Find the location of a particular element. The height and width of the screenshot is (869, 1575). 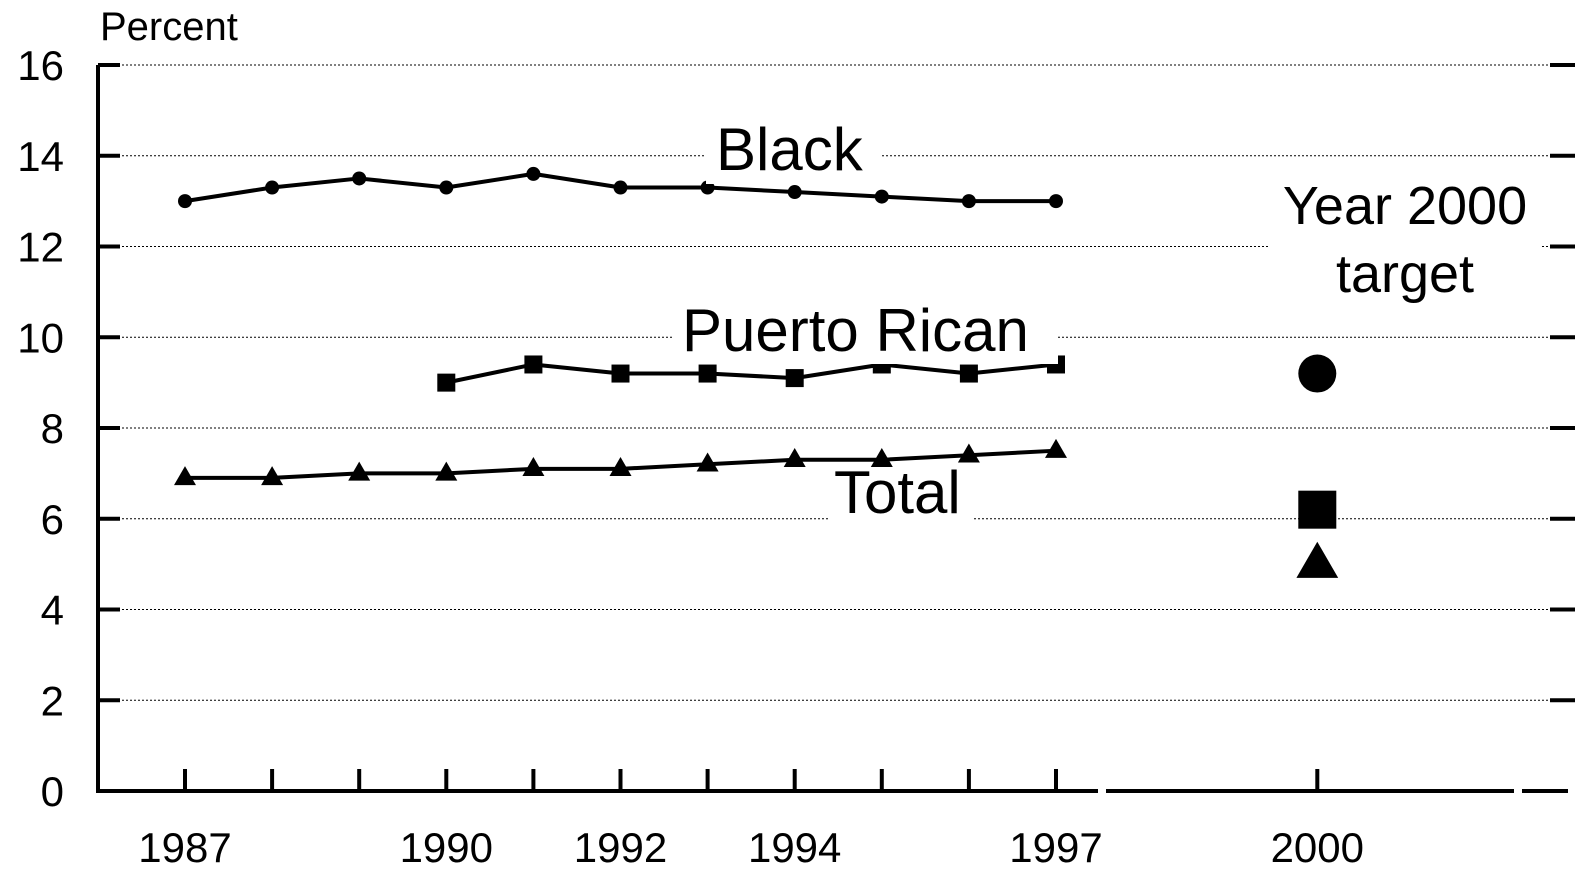

data-point-2-1987 is located at coordinates (185, 476).